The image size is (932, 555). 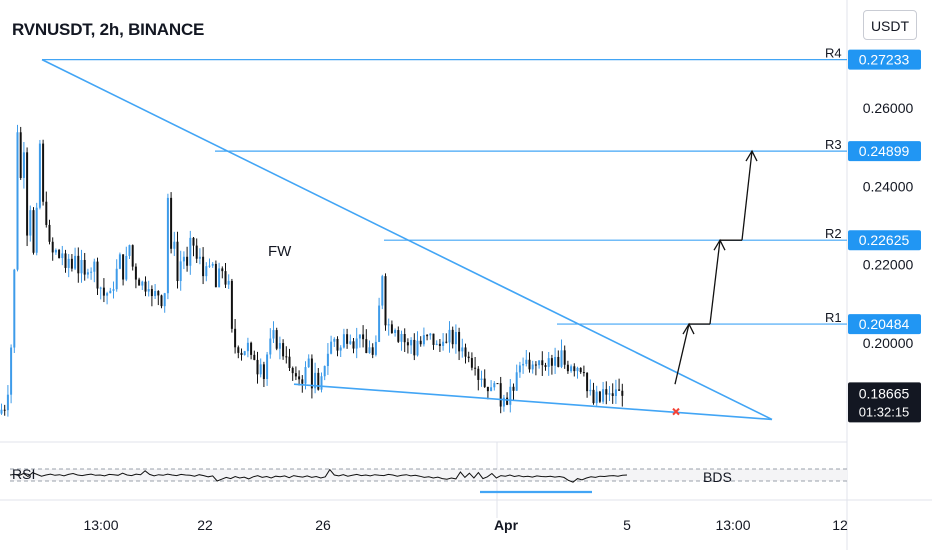 What do you see at coordinates (318, 475) in the screenshot?
I see `rsi-line` at bounding box center [318, 475].